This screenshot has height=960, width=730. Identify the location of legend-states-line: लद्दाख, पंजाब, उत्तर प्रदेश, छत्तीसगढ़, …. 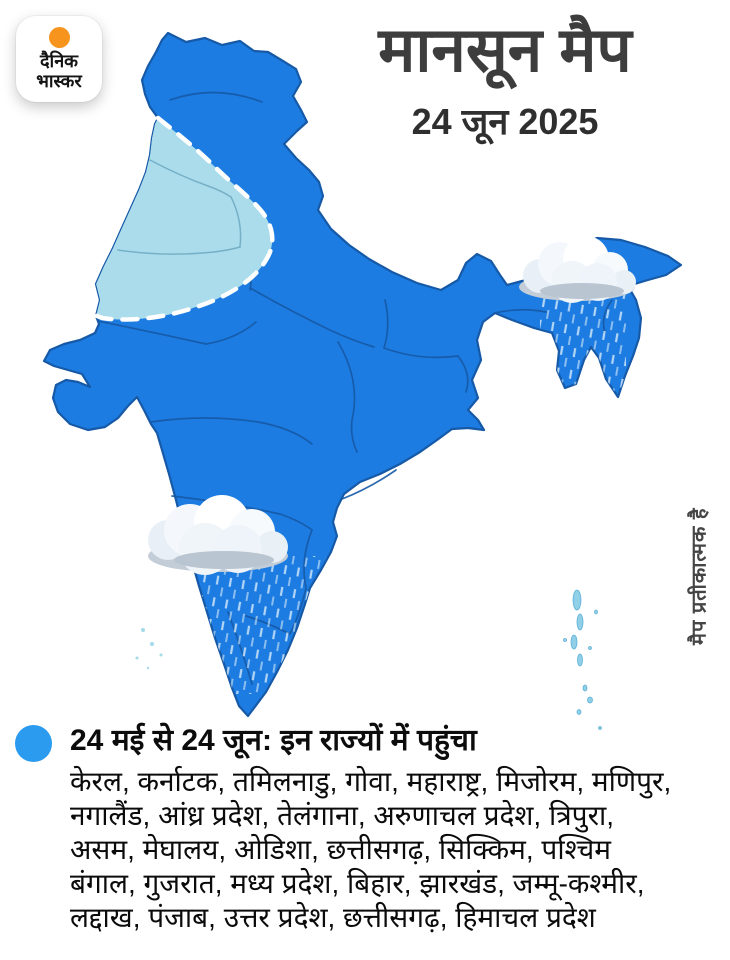
(333, 917).